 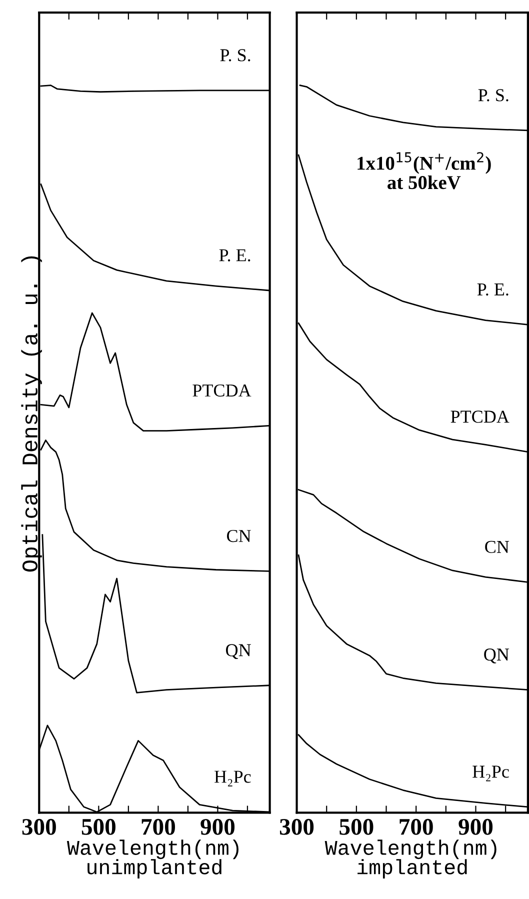 I want to click on x-axis-title: Wavelength(nm) unimplanted, so click(x=152, y=859).